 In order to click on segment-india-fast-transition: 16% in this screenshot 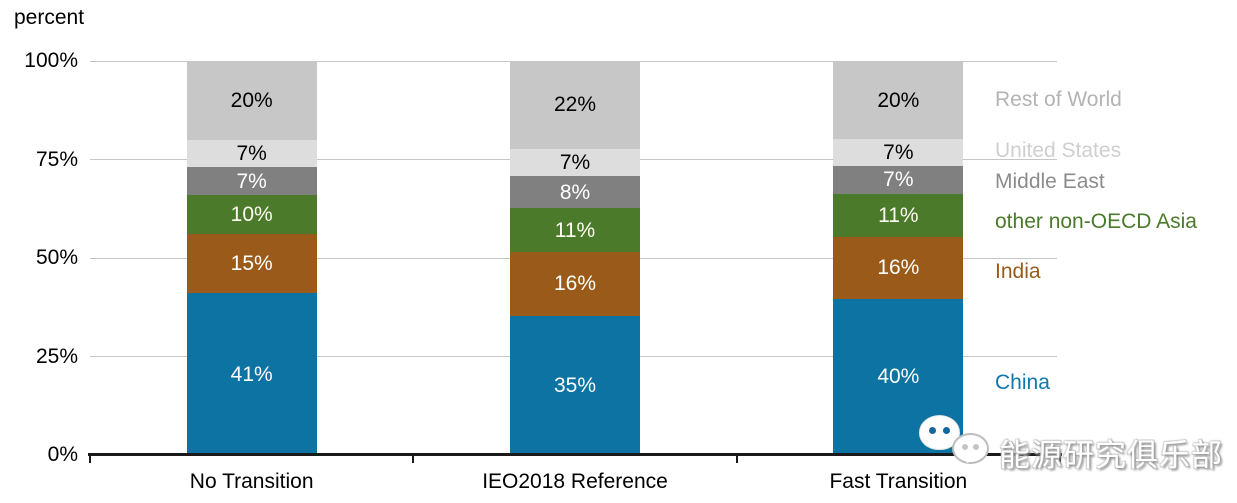, I will do `click(898, 267)`.